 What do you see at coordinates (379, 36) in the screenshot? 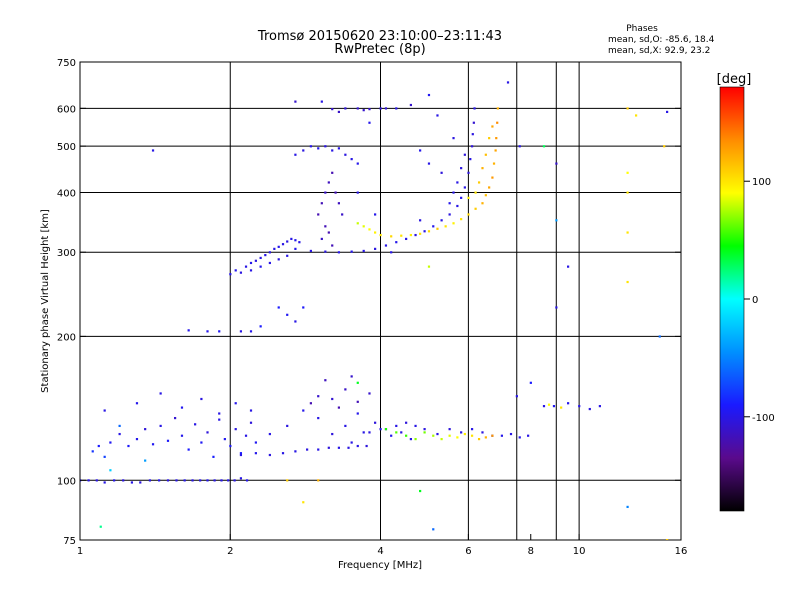
I see `chart-title: Tromsø 20150620 23:10:00–23:11:43` at bounding box center [379, 36].